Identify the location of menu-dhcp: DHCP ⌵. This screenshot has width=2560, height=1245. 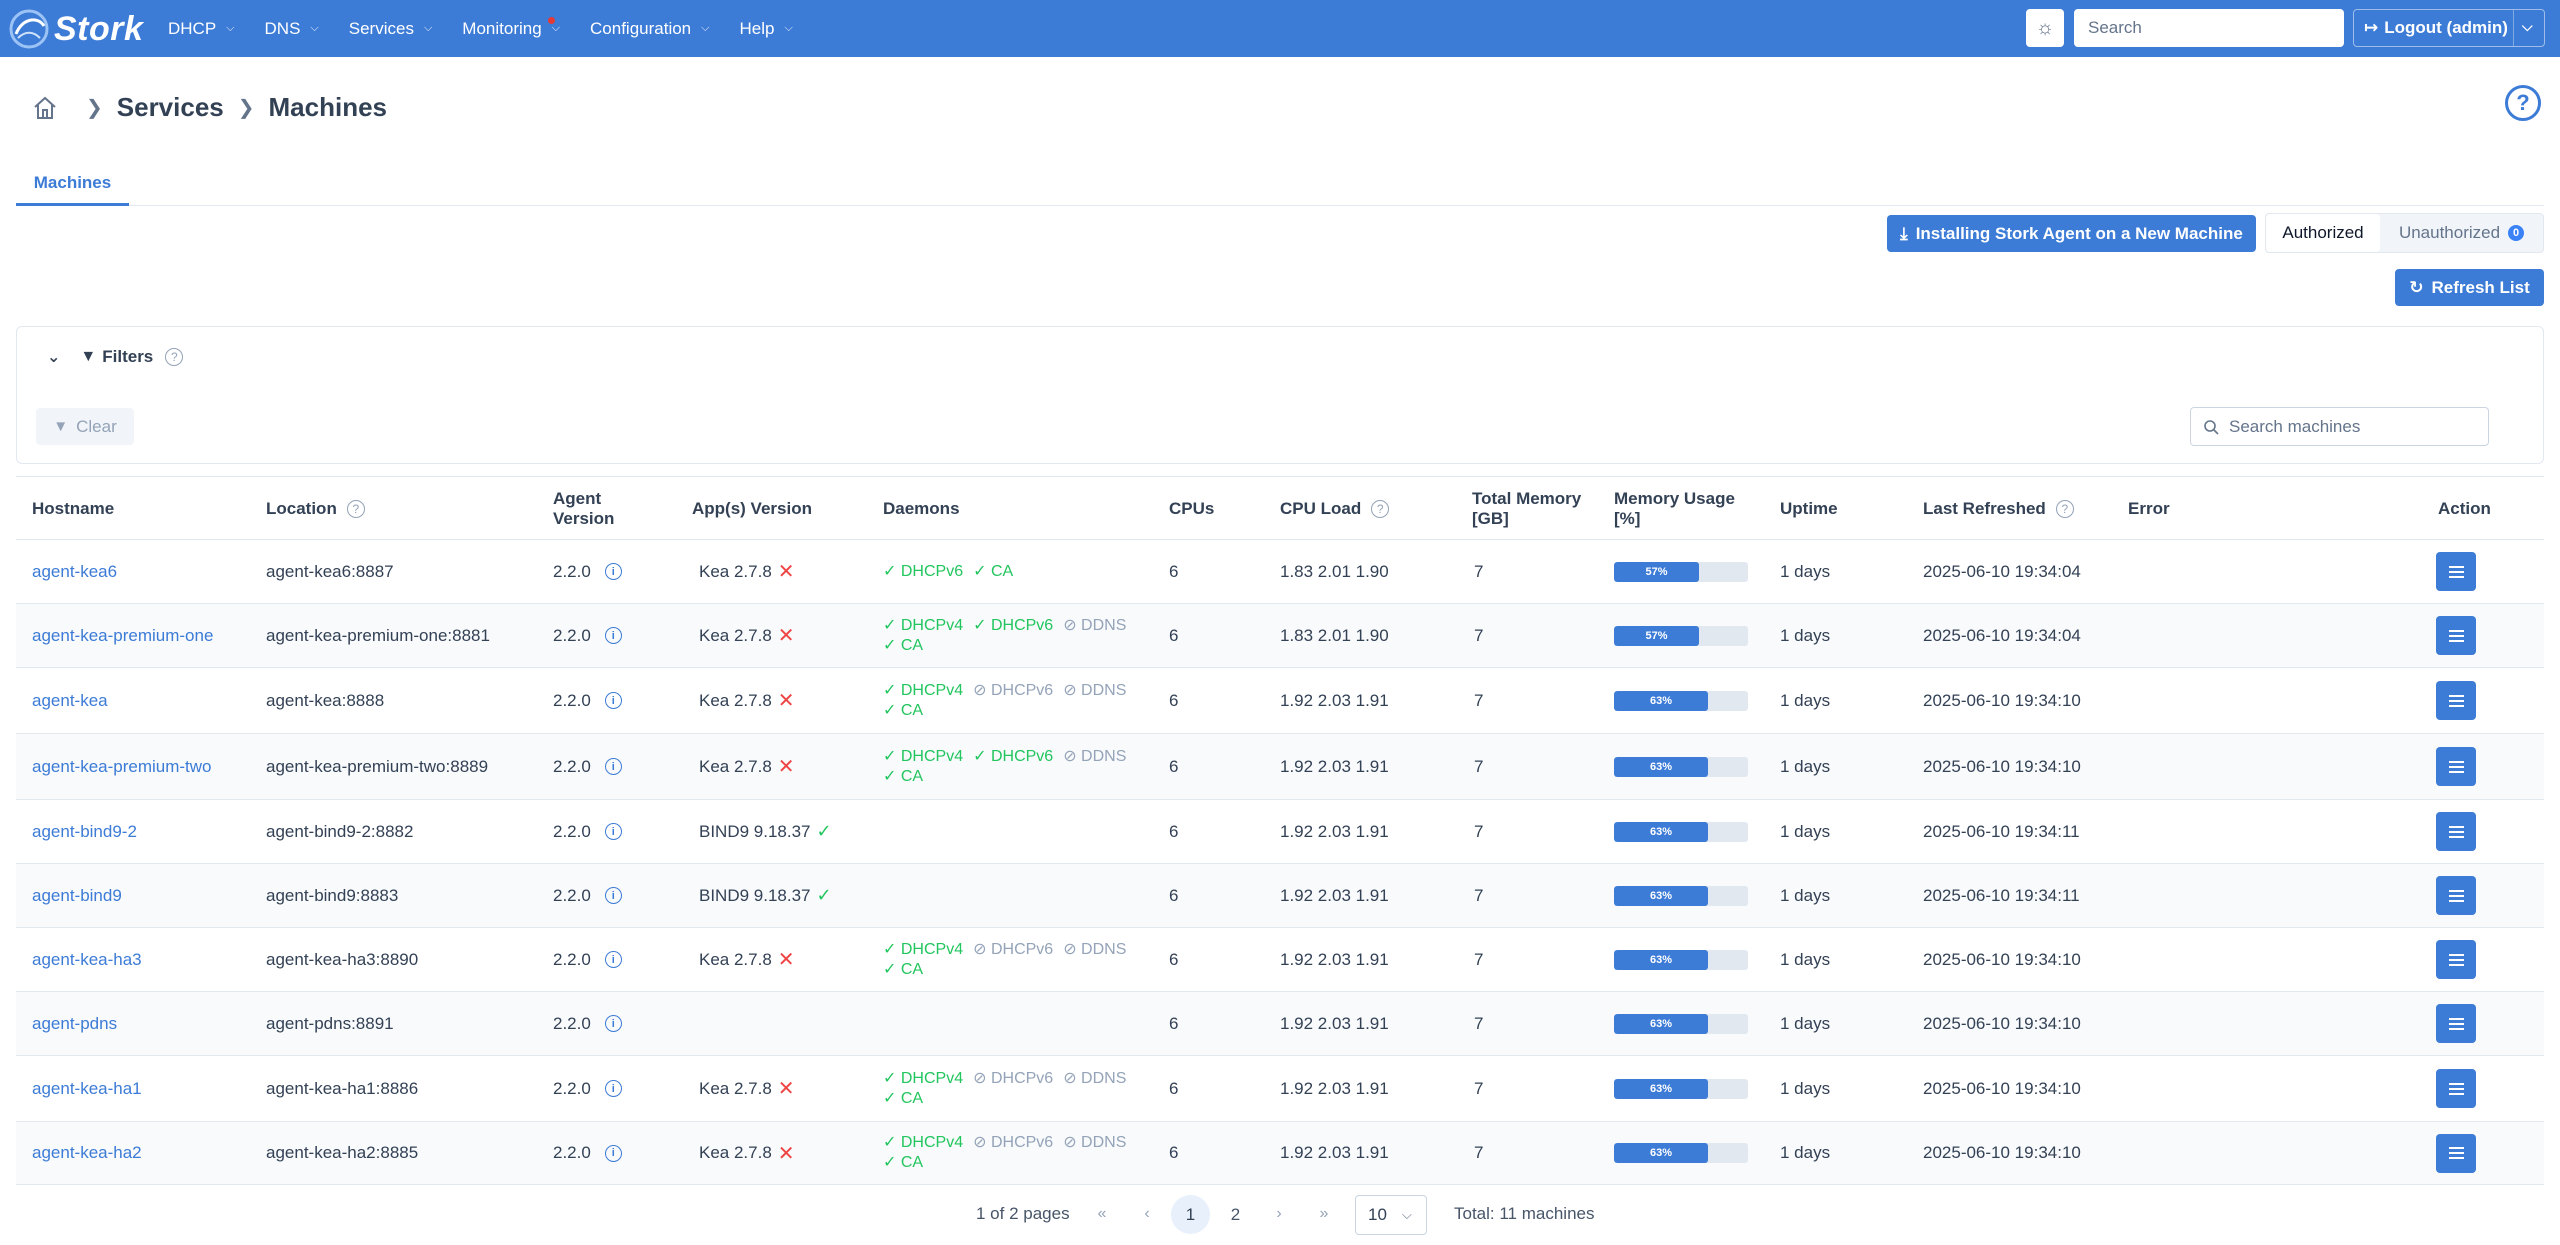
(201, 29).